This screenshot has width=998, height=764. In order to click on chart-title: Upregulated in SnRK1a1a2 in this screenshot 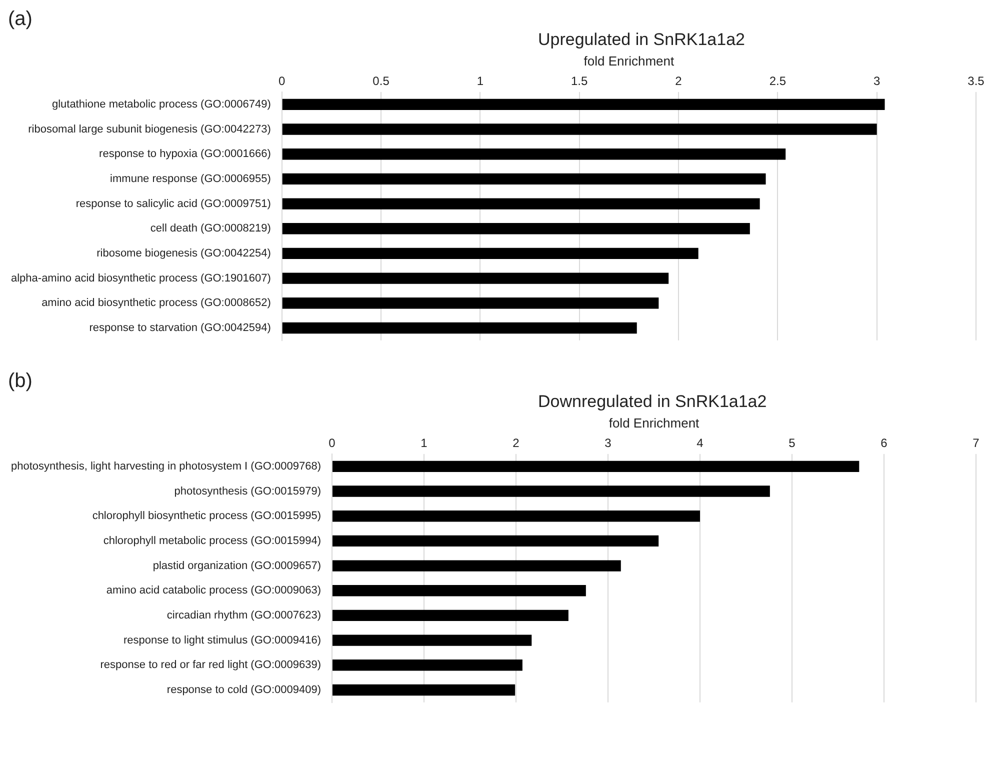, I will do `click(641, 40)`.